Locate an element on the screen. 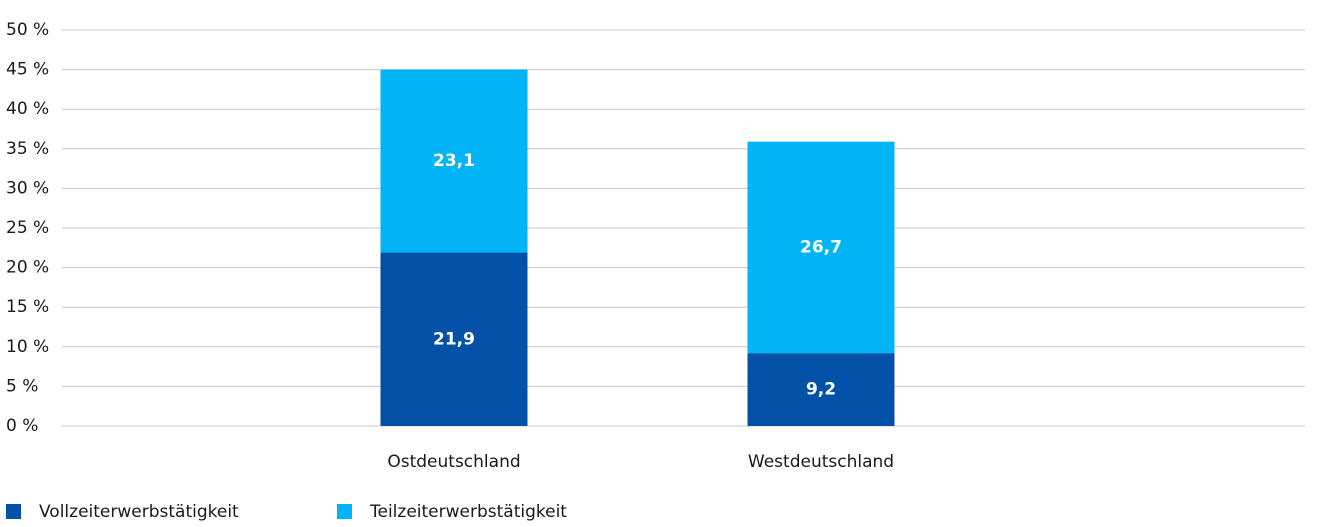 The width and height of the screenshot is (1320, 527). y-tick-label: 40 % is located at coordinates (27, 109).